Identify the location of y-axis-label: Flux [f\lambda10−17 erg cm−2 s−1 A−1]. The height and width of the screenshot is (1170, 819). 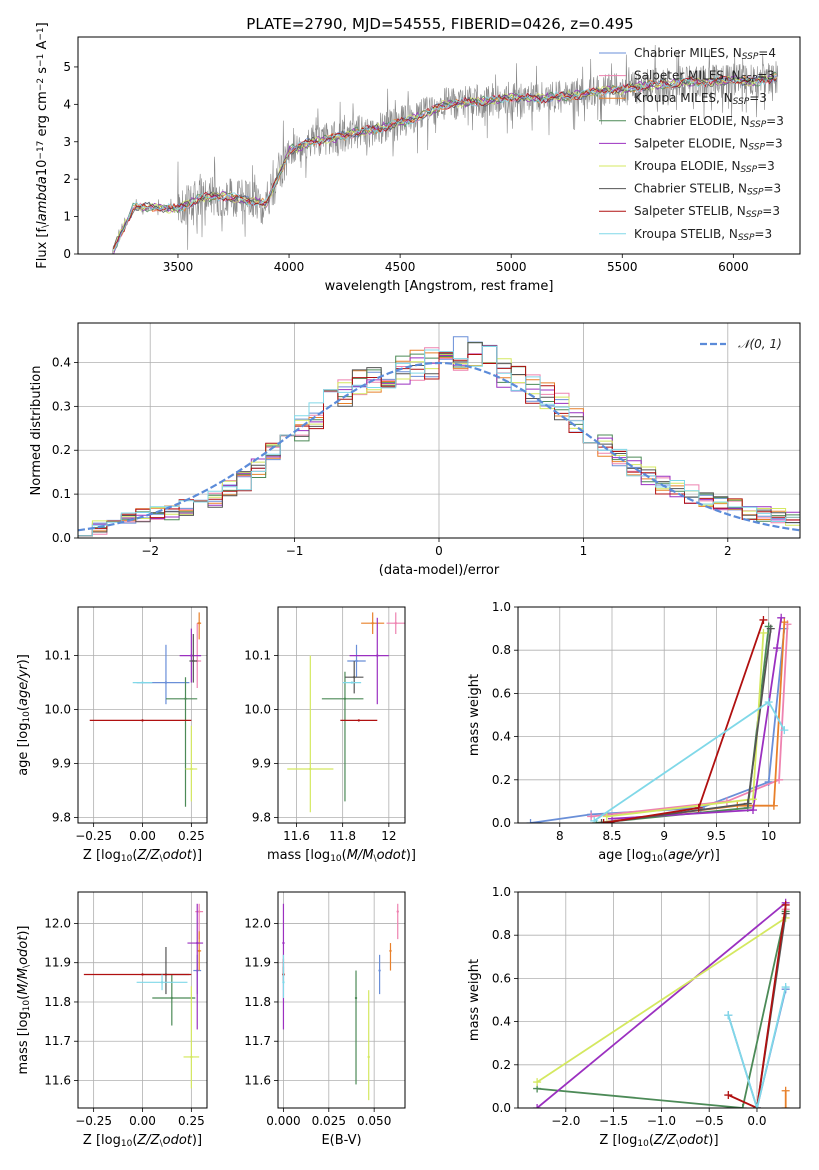
(43, 145).